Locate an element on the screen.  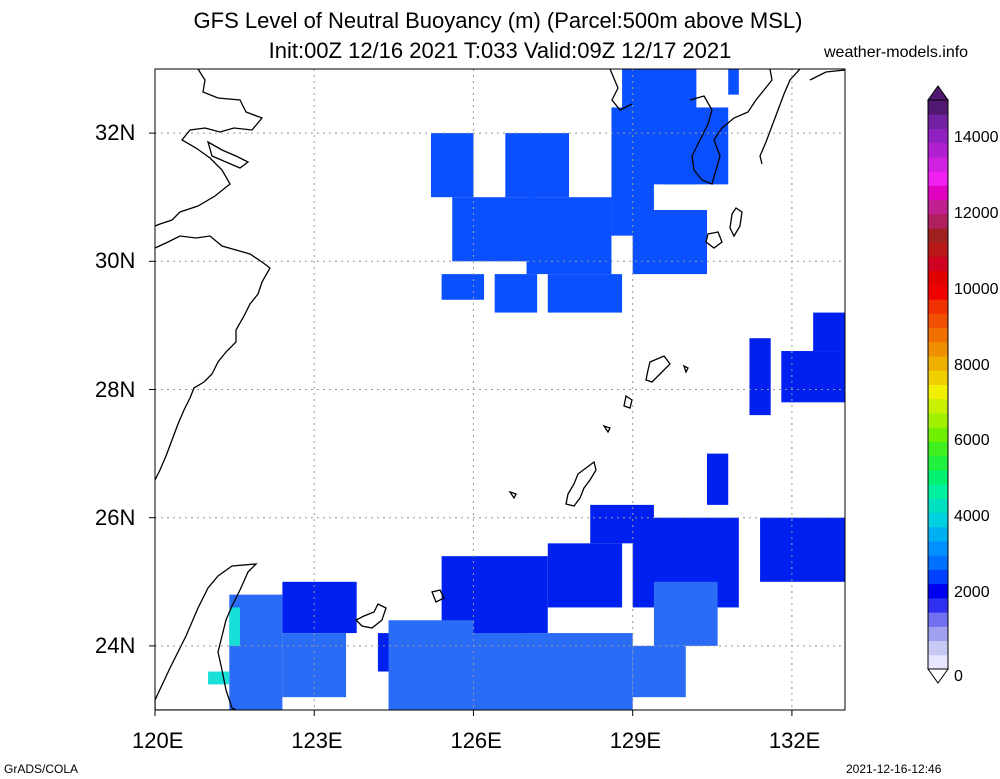
lon-tick-label: 132E is located at coordinates (794, 740).